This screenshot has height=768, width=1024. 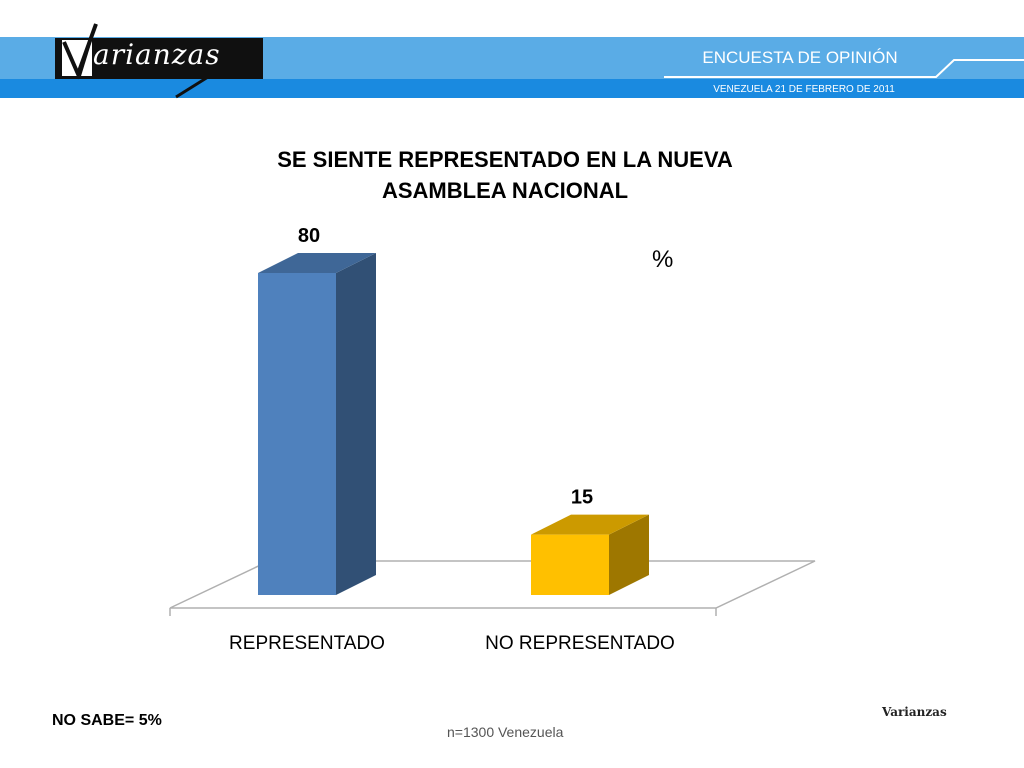 I want to click on header-subtitle: VENEZUELA 21 DE FEBRERO DE 2011, so click(x=804, y=89).